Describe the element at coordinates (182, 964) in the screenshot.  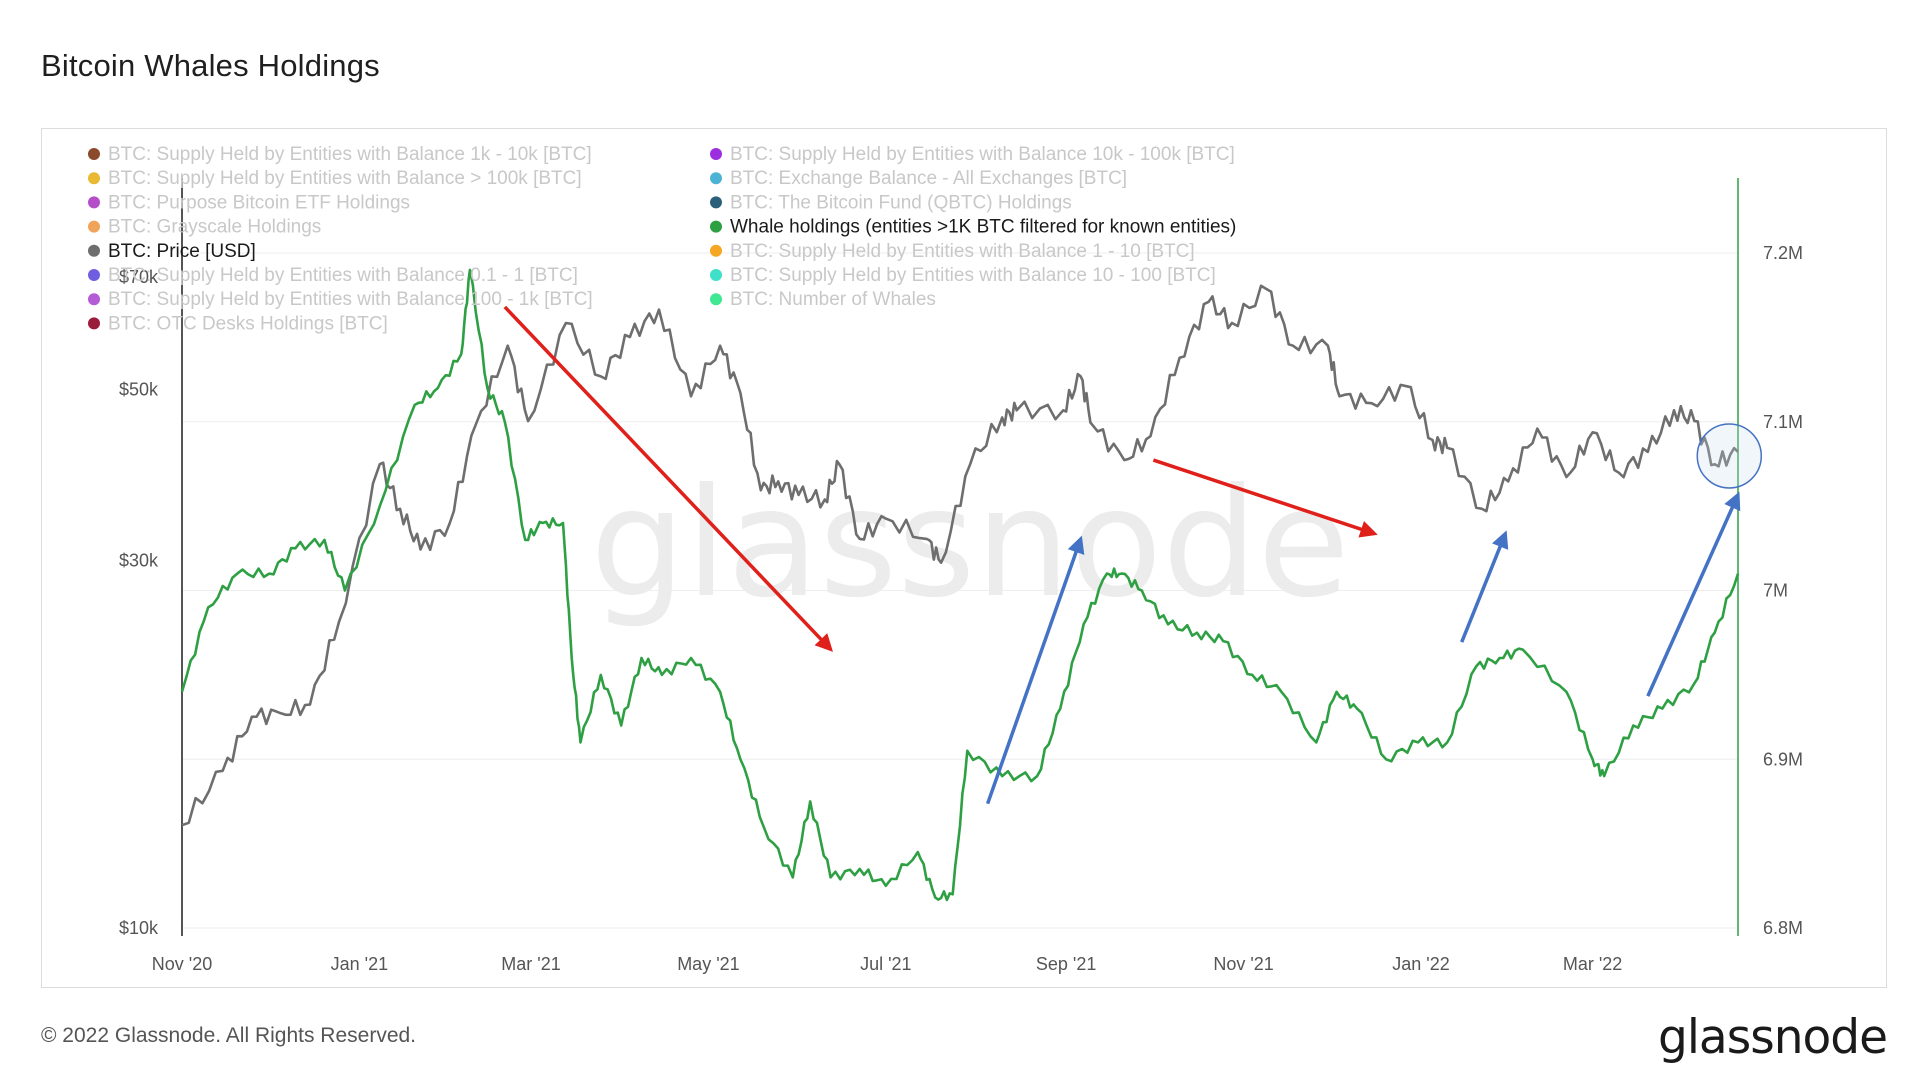
I see `x-tick-label: Nov '20` at that location.